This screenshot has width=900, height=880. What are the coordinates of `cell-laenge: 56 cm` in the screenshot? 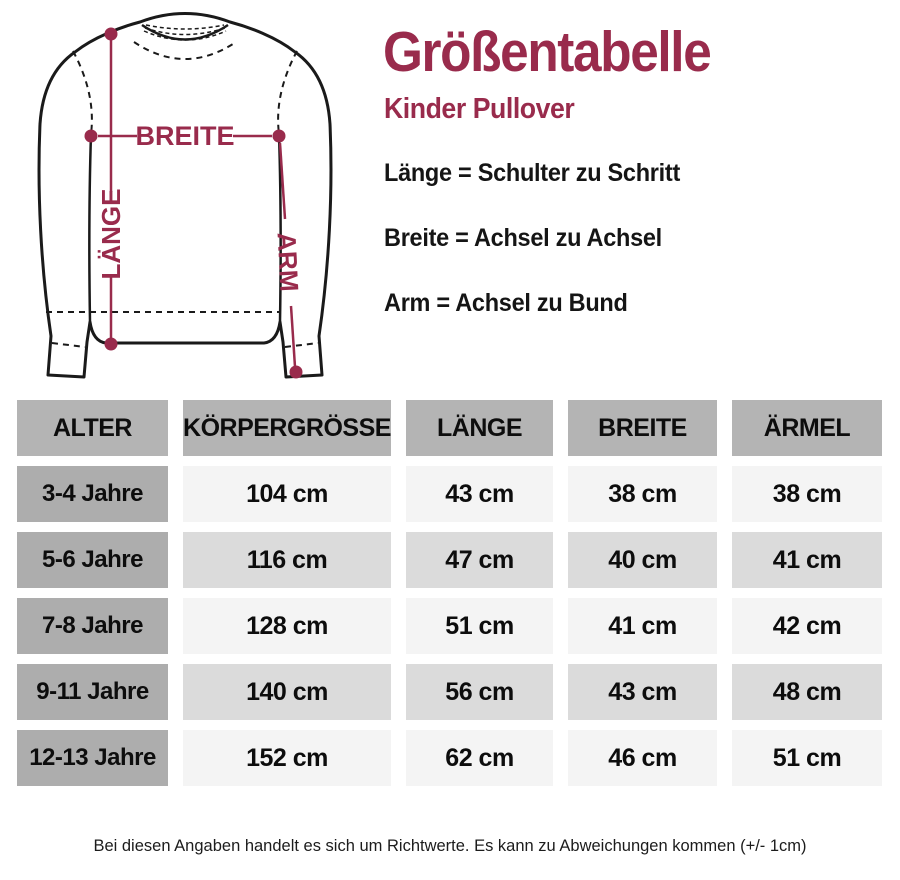 It's located at (479, 692).